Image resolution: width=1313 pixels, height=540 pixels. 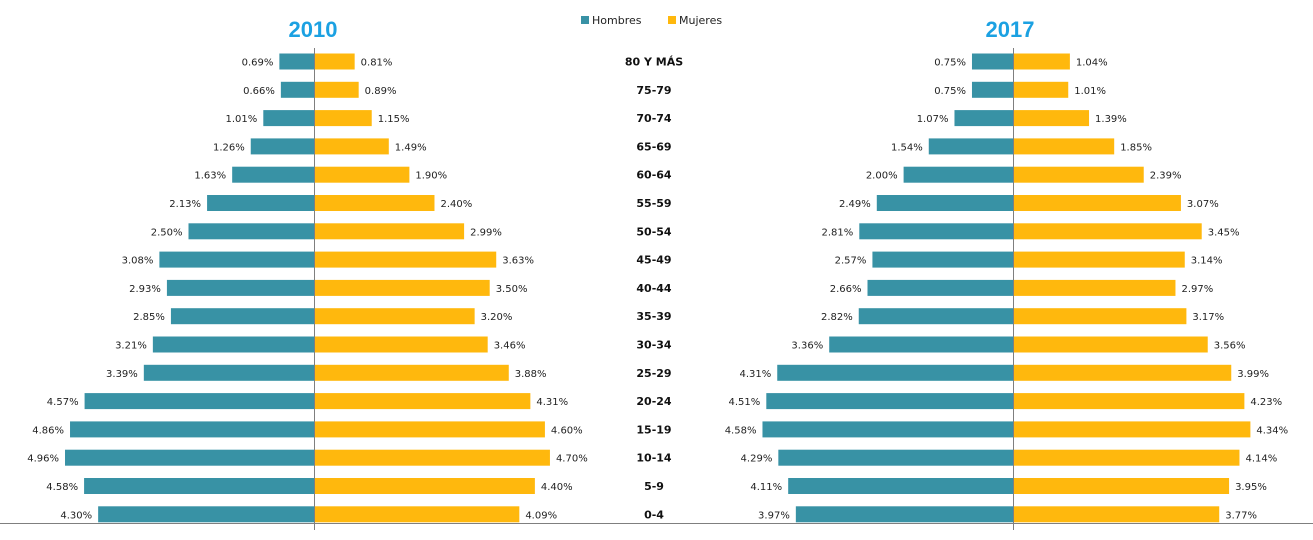 What do you see at coordinates (1197, 289) in the screenshot?
I see `data-label-mujeres-2017-8: 2.97%` at bounding box center [1197, 289].